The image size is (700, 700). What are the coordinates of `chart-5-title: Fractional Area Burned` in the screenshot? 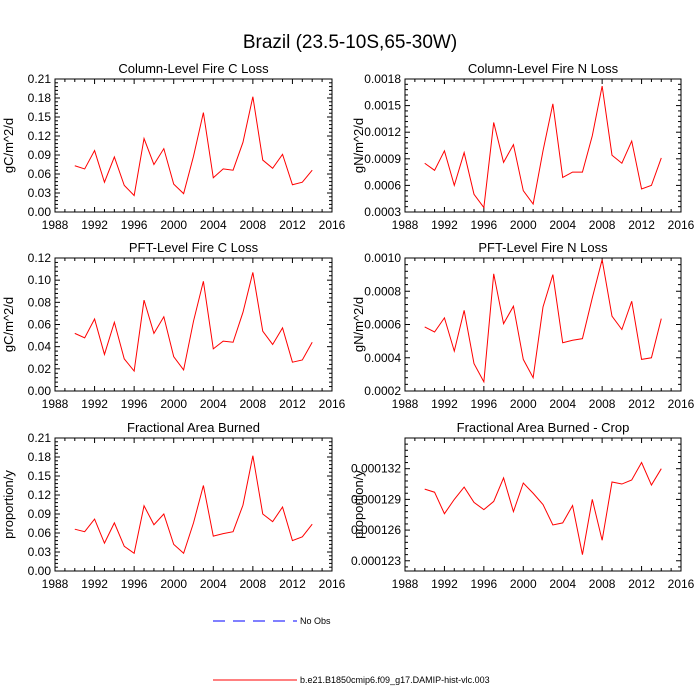 It's located at (193, 427).